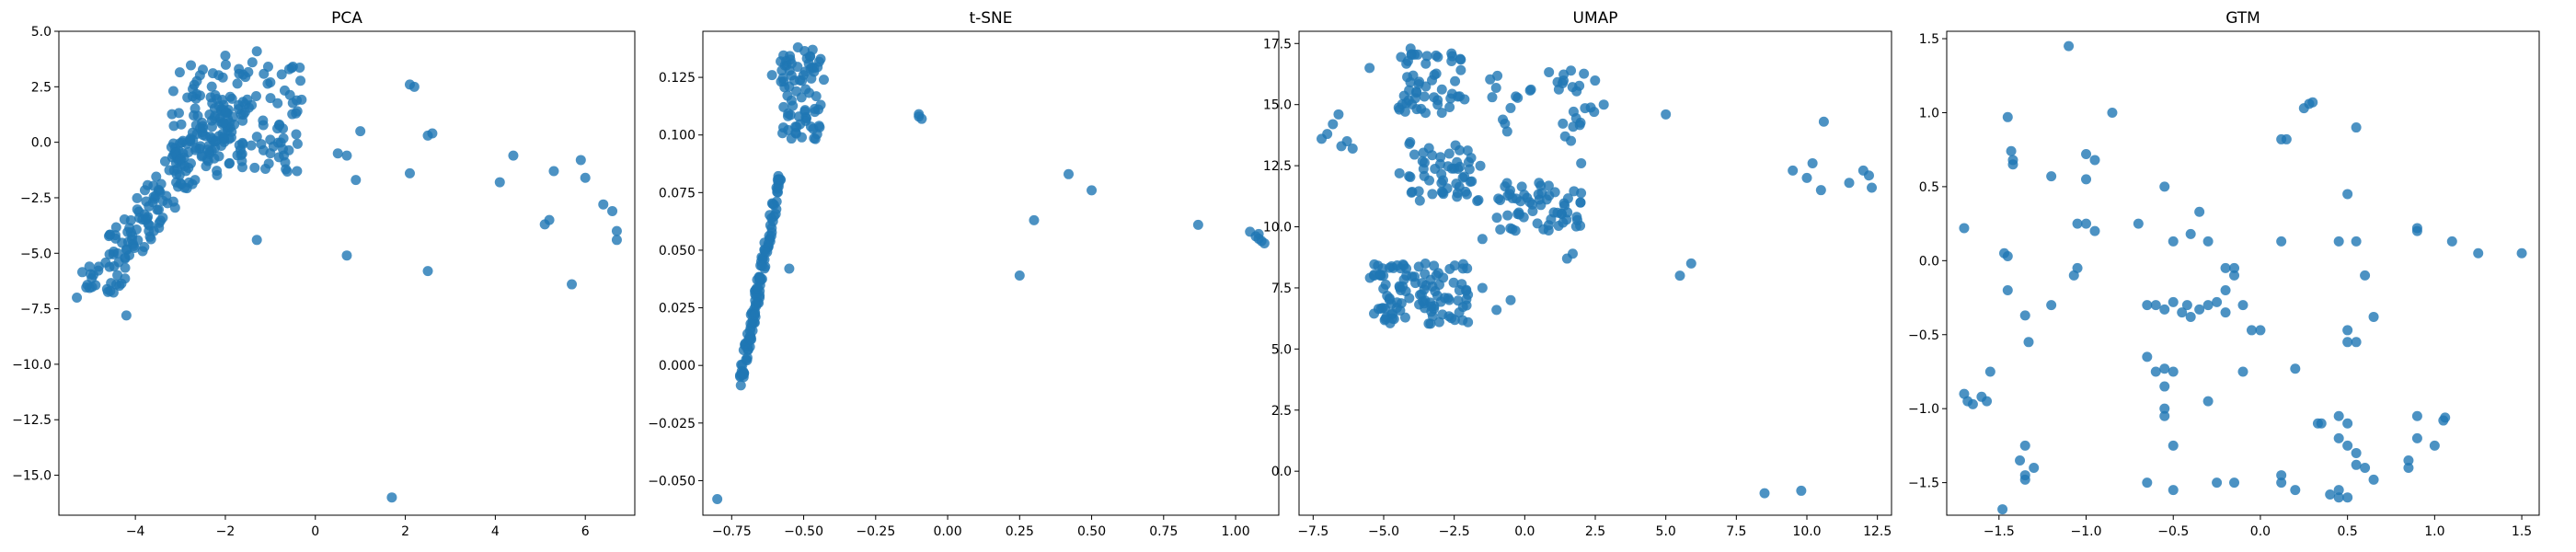  What do you see at coordinates (677, 193) in the screenshot?
I see `y-tick-label: 0.075` at bounding box center [677, 193].